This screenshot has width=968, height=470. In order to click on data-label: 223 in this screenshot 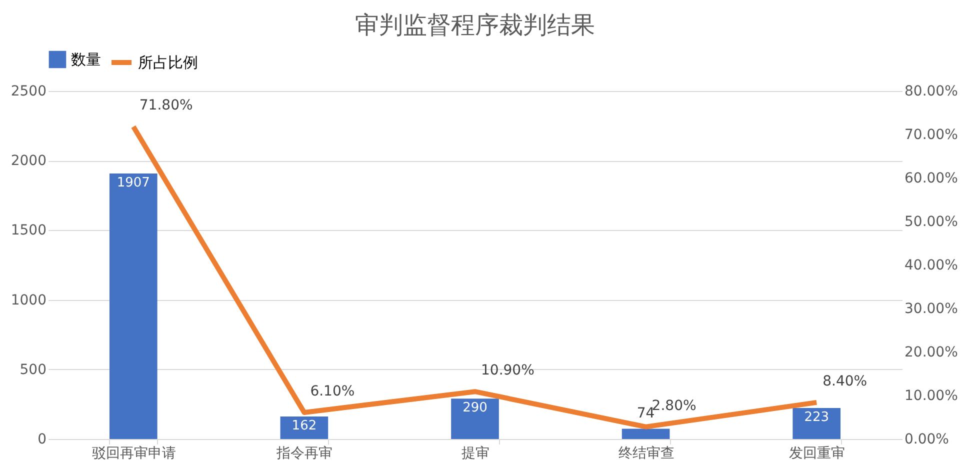, I will do `click(817, 417)`.